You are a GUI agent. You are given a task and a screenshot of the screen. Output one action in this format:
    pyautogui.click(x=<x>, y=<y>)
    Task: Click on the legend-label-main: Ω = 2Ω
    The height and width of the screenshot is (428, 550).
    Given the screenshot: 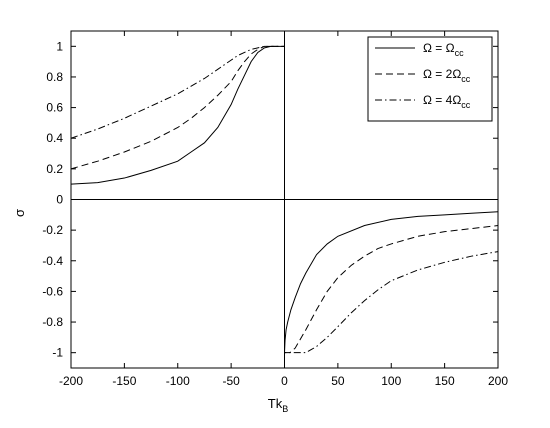 What is the action you would take?
    pyautogui.click(x=442, y=74)
    